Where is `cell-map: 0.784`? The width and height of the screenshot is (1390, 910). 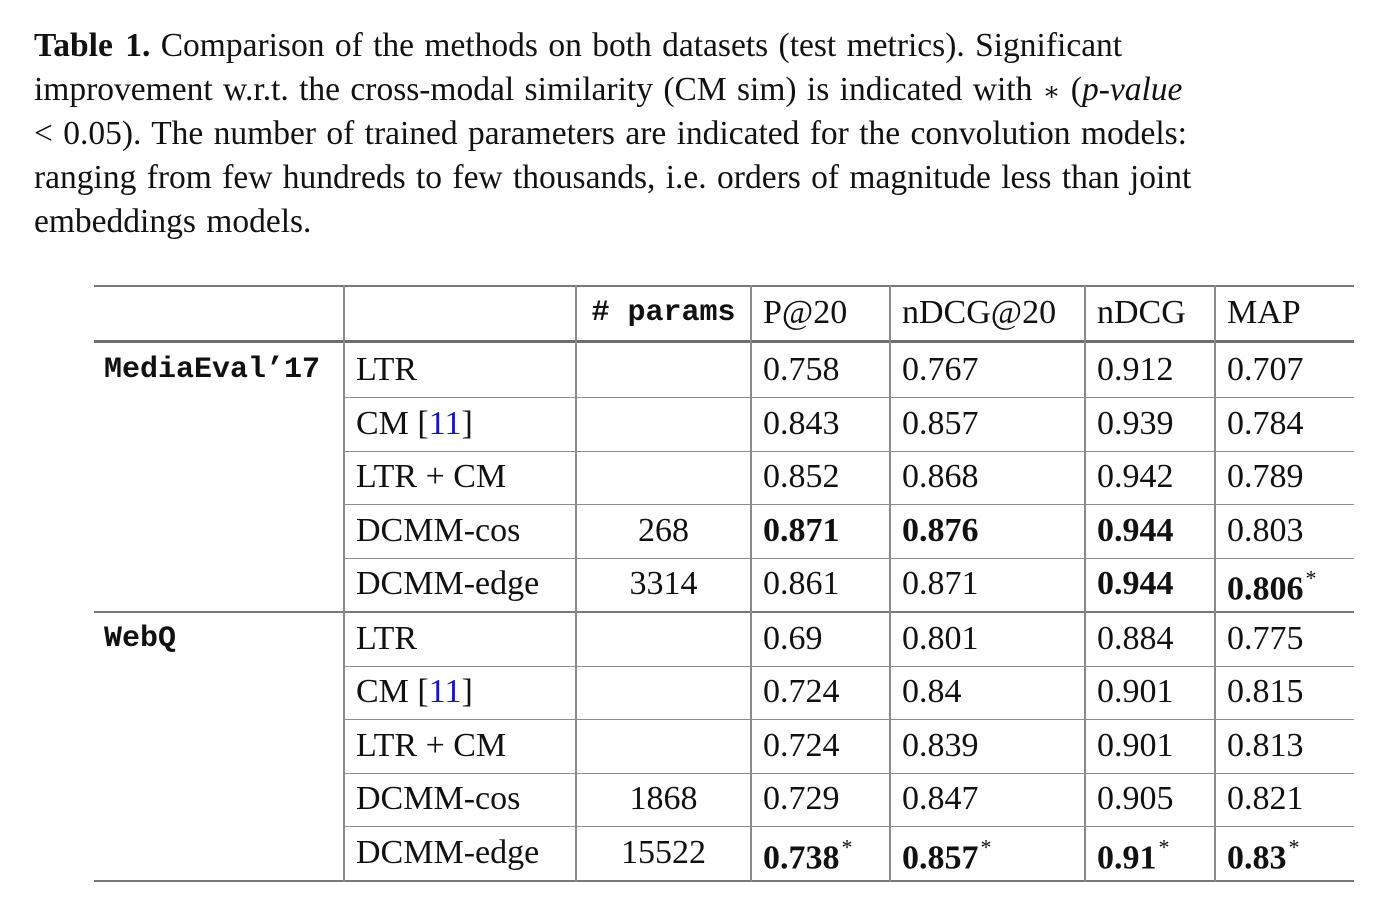
cell-map: 0.784 is located at coordinates (1265, 424).